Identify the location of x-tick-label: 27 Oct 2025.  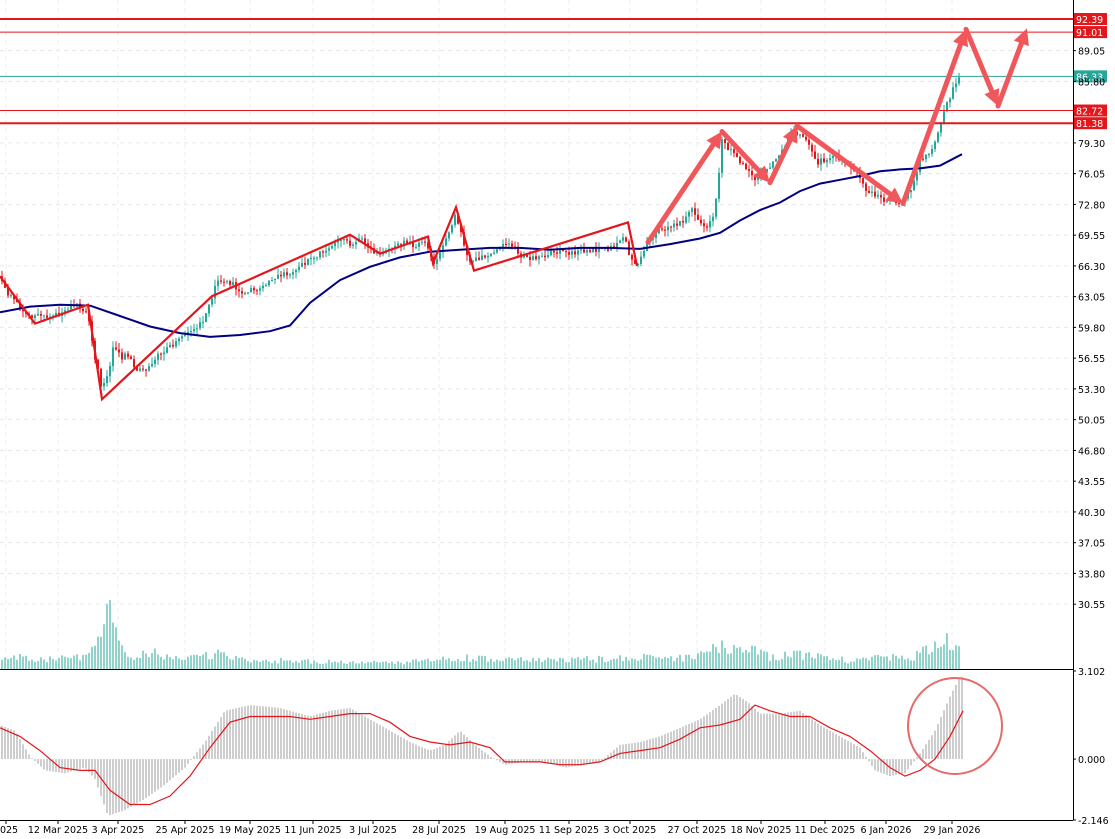
(697, 830).